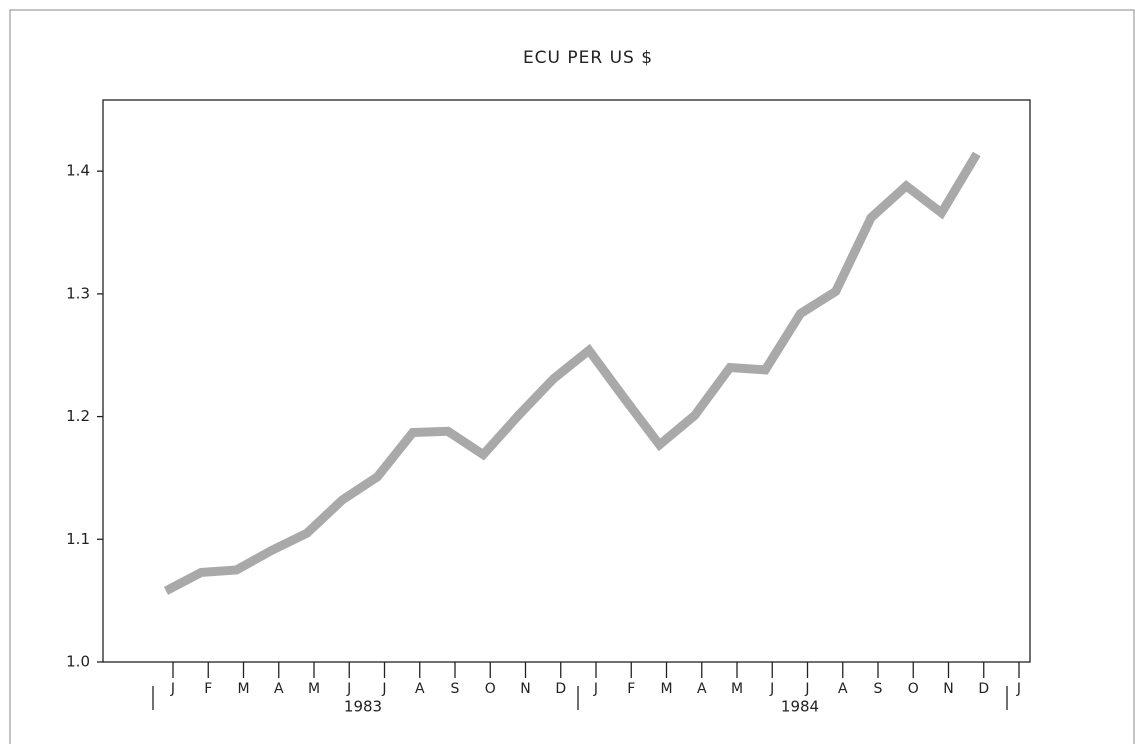 The width and height of the screenshot is (1135, 744). What do you see at coordinates (800, 707) in the screenshot?
I see `year-label: 1984` at bounding box center [800, 707].